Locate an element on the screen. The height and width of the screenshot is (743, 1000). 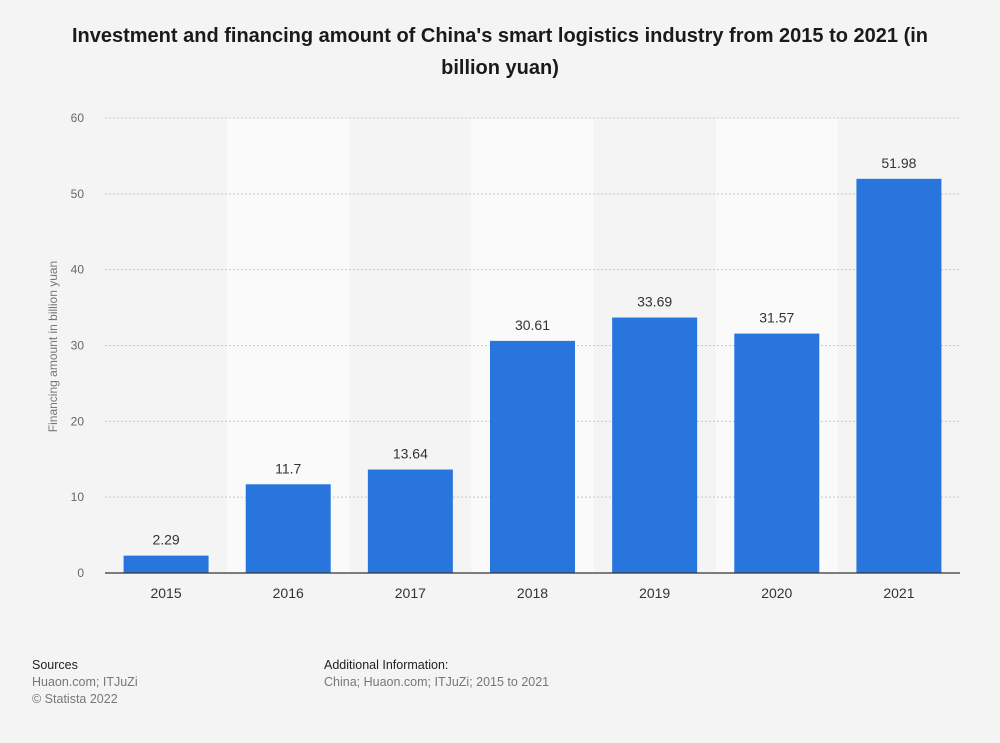
data-label: 2.29 is located at coordinates (165, 540).